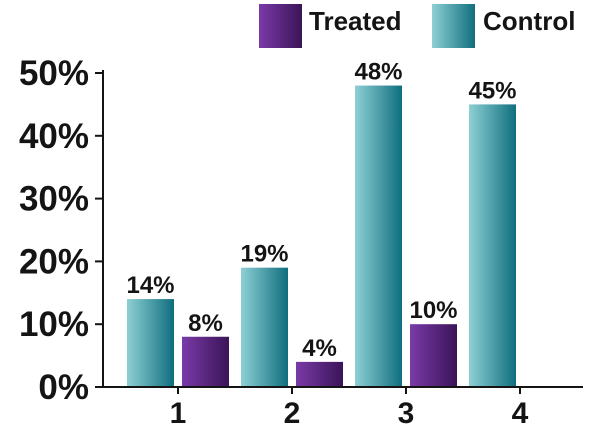  I want to click on x-category-label: 4, so click(520, 413).